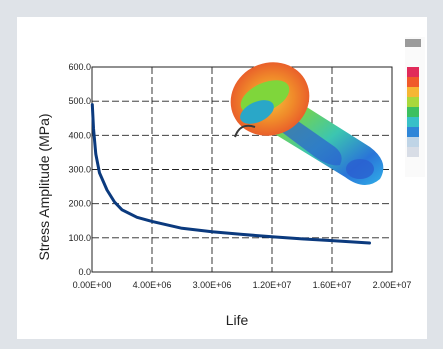 This screenshot has width=443, height=349. Describe the element at coordinates (92, 285) in the screenshot. I see `x-tick-label: 0.00E+00` at that location.